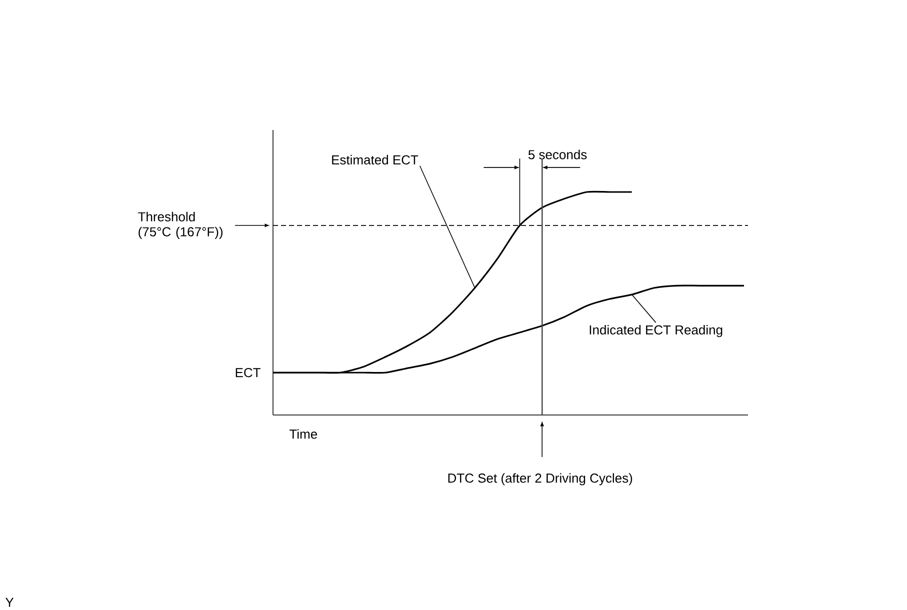 The width and height of the screenshot is (907, 610). What do you see at coordinates (9, 602) in the screenshot?
I see `text: Y` at bounding box center [9, 602].